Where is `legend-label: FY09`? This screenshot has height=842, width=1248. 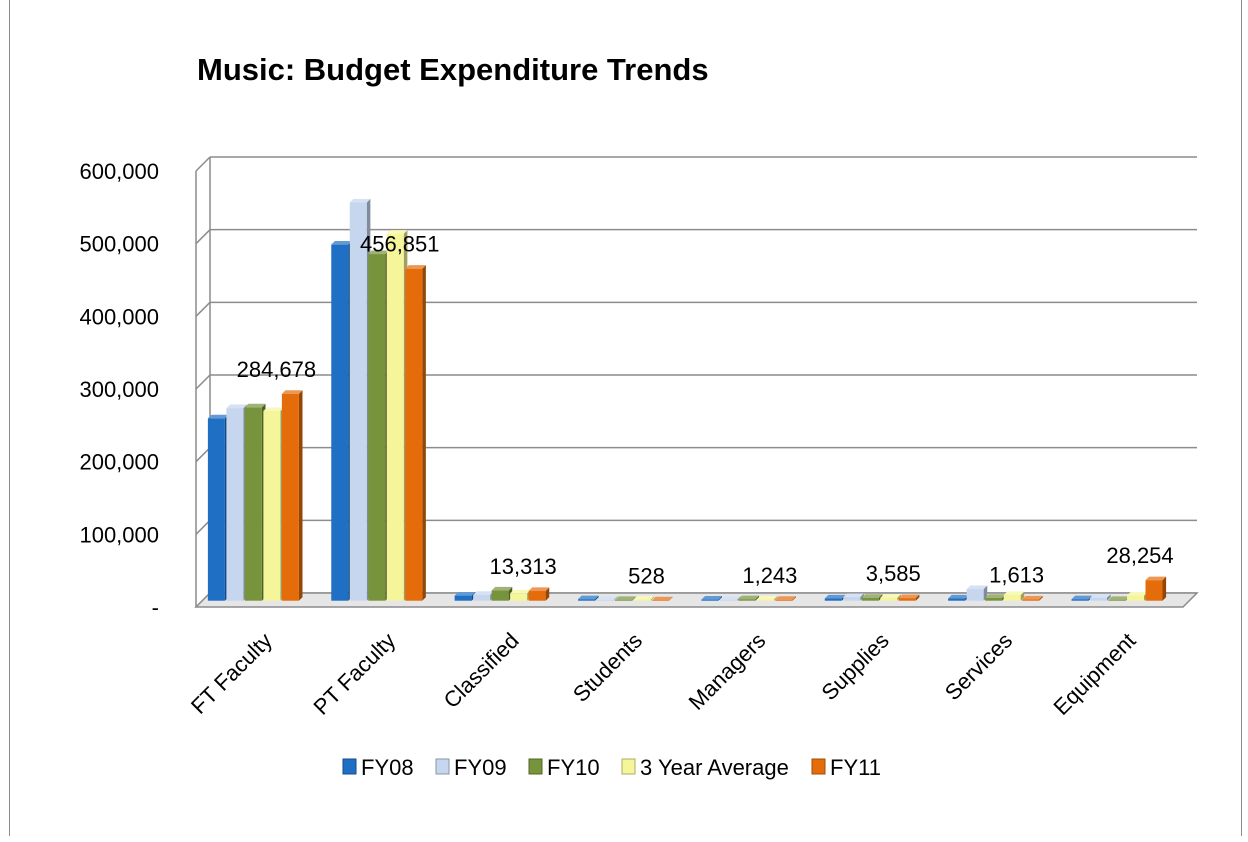 legend-label: FY09 is located at coordinates (480, 767).